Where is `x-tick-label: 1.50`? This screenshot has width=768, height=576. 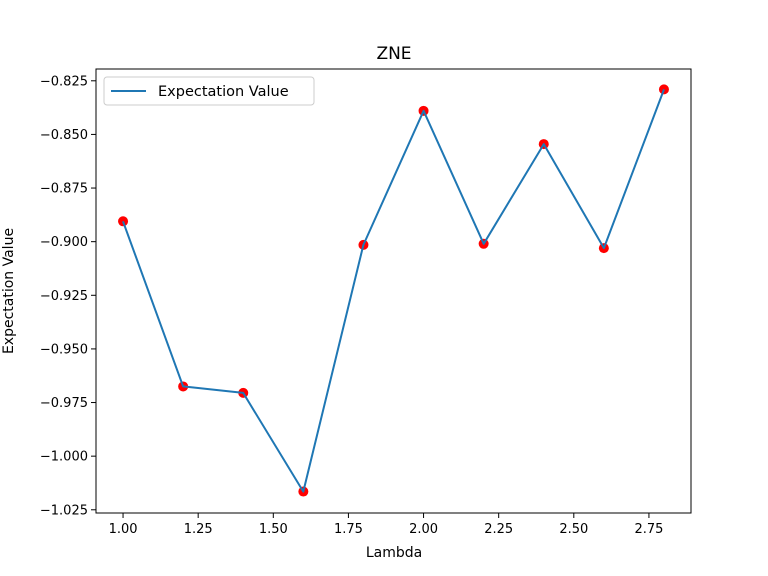 x-tick-label: 1.50 is located at coordinates (273, 529).